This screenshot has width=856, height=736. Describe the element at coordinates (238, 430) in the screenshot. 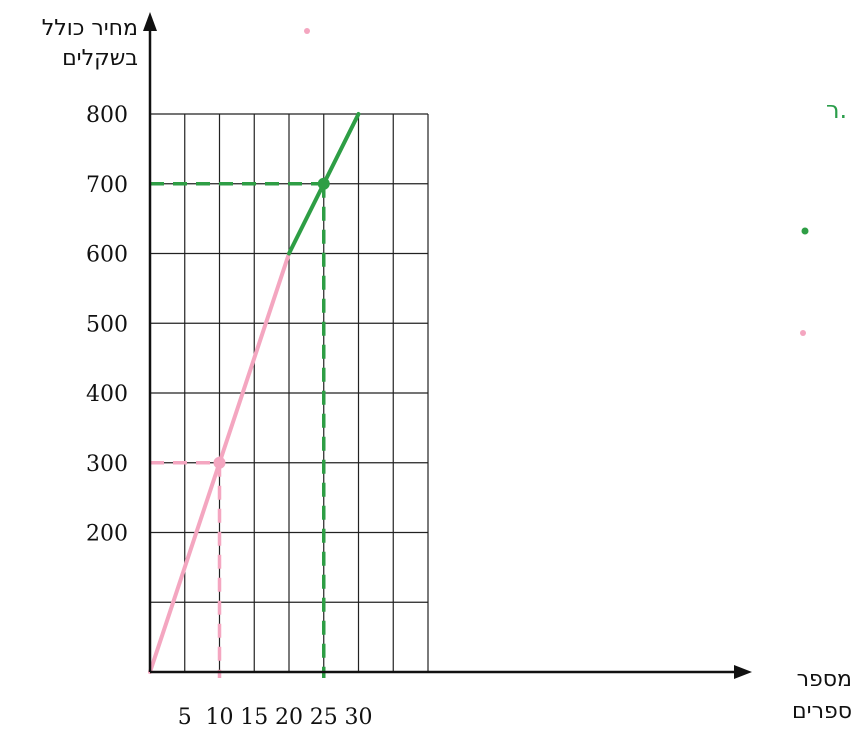

I see `guide-lines` at that location.